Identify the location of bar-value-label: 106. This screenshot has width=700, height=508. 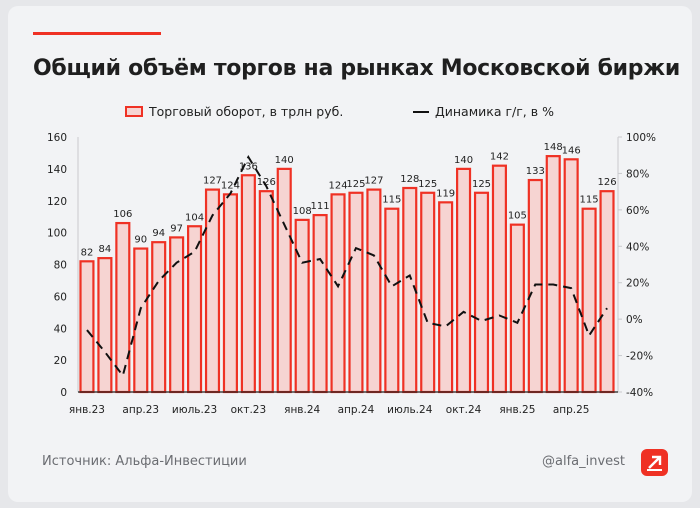
(122, 214).